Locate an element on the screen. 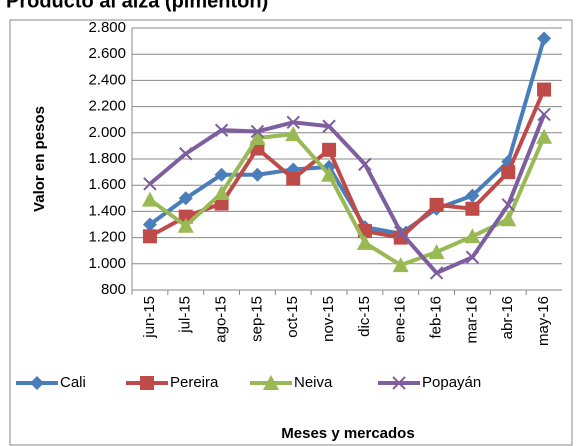  x-tick-label: mar-16 is located at coordinates (471, 320).